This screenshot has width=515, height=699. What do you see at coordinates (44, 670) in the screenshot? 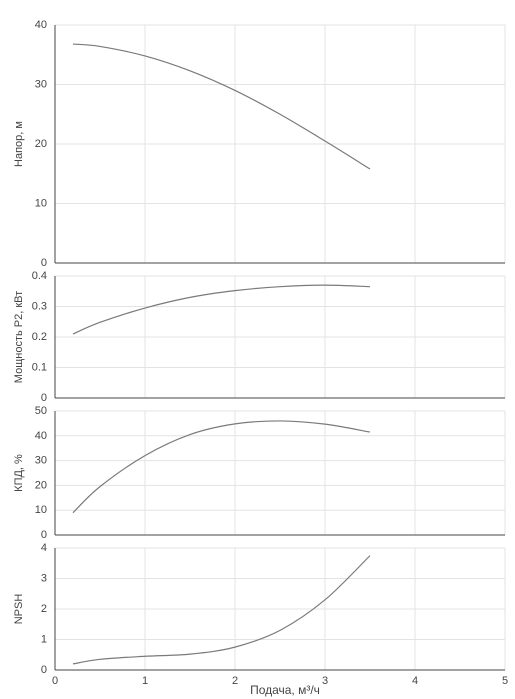
I see `panel-4-y-tick-label: 0` at bounding box center [44, 670].